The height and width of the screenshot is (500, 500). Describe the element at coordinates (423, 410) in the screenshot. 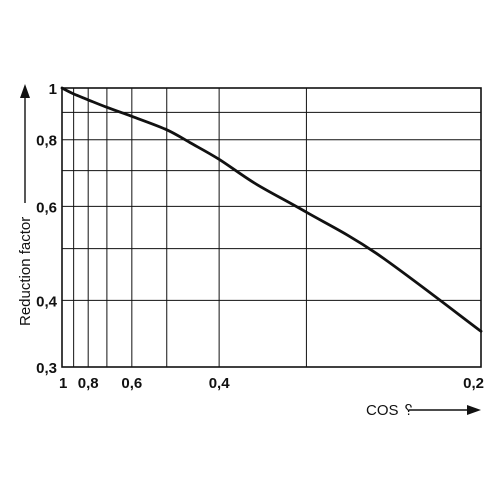

I see `x-axis-title: COS ␦` at that location.